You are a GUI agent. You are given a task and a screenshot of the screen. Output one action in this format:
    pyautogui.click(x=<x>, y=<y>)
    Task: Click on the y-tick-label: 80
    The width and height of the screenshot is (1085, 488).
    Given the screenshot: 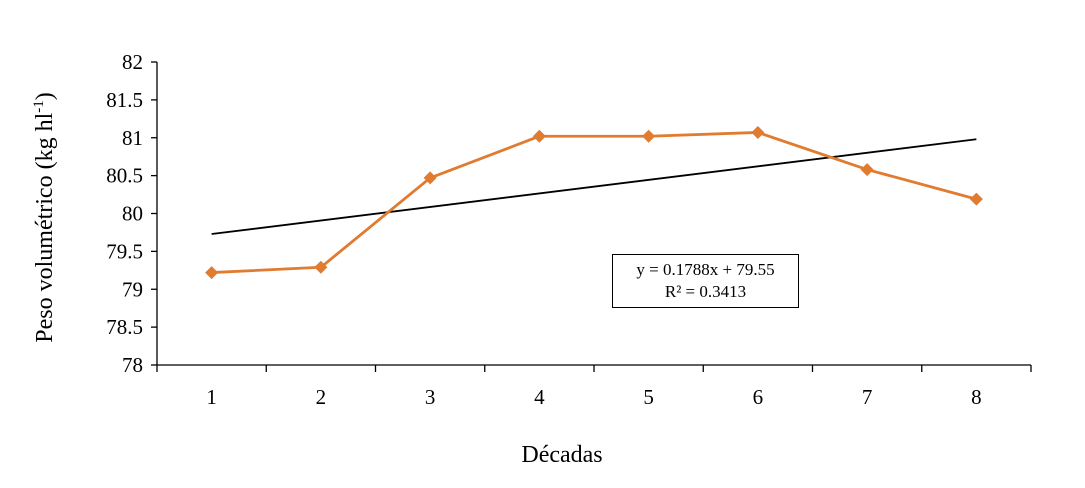 What is the action you would take?
    pyautogui.click(x=132, y=214)
    